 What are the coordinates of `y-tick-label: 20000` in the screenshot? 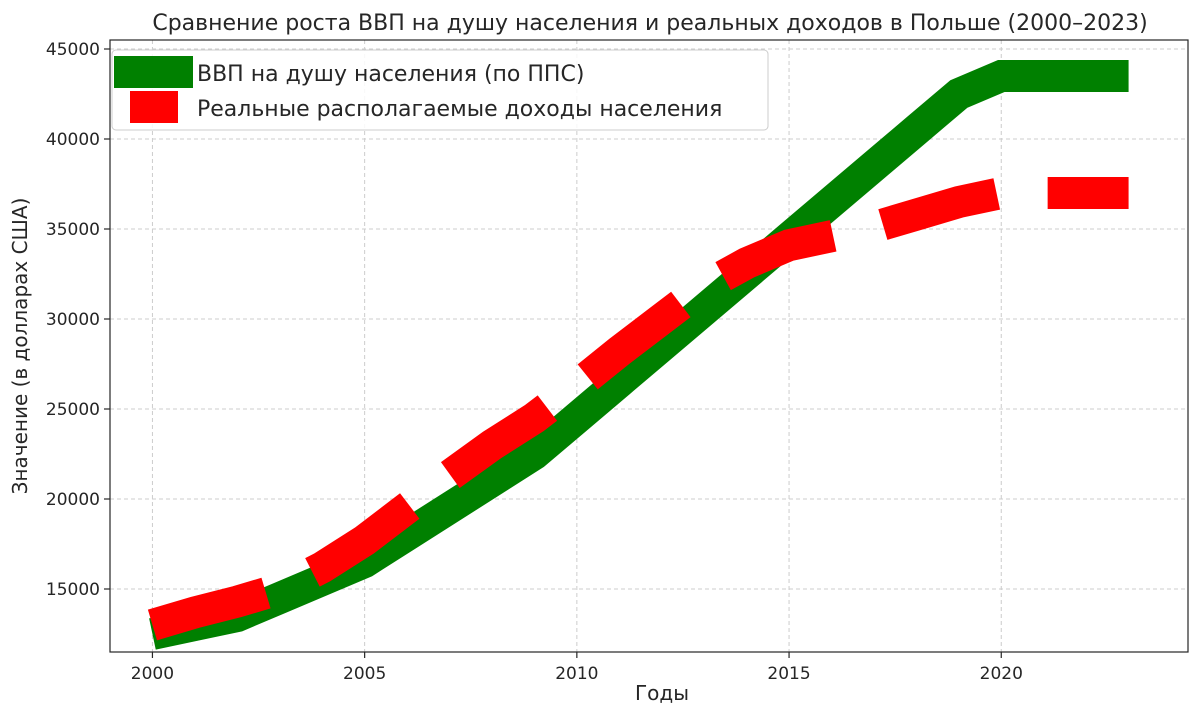 It's located at (73, 500).